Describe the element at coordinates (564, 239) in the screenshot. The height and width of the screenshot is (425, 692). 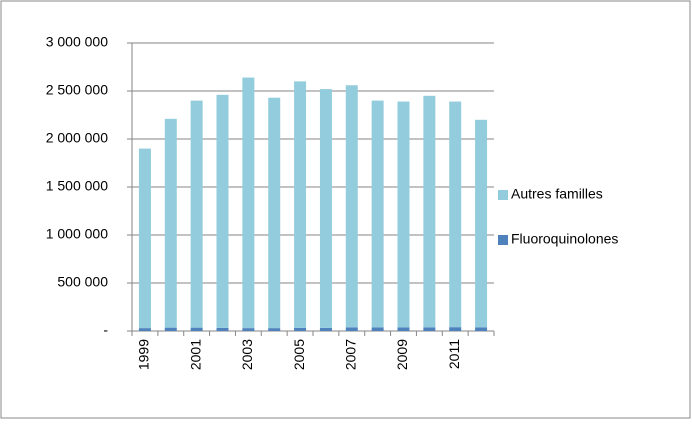
I see `legend-label: Fluoroquinolones` at that location.